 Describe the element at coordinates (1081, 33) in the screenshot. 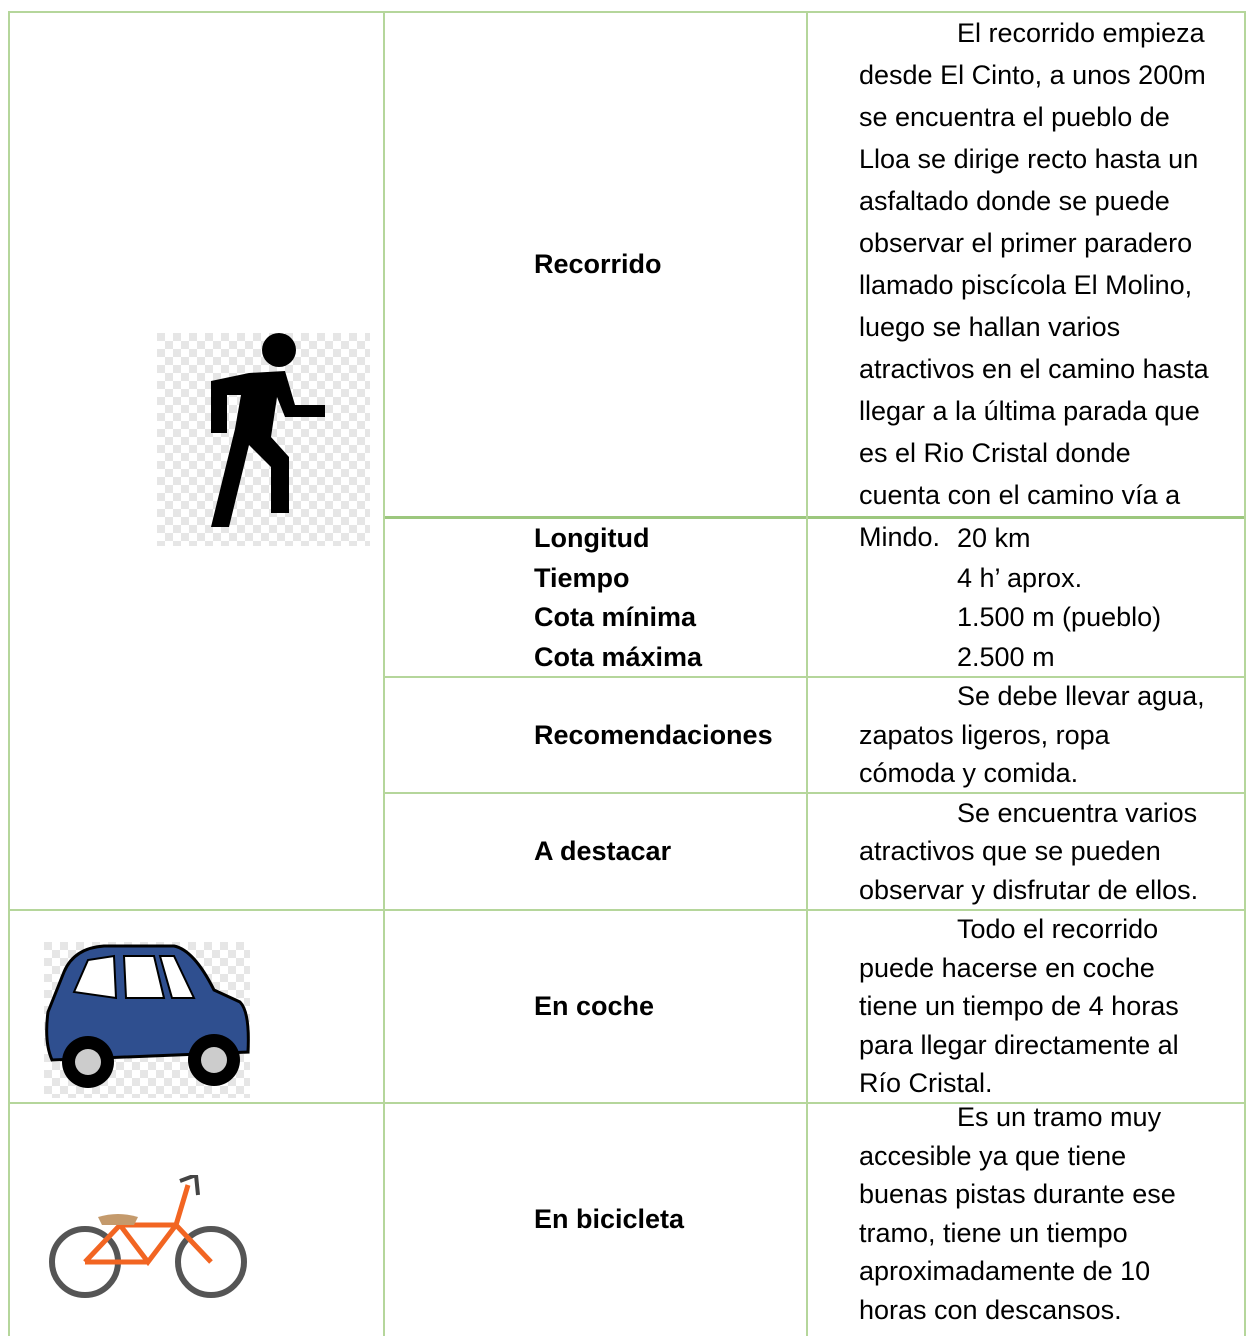

I see `description-line: El recorrido empieza` at that location.